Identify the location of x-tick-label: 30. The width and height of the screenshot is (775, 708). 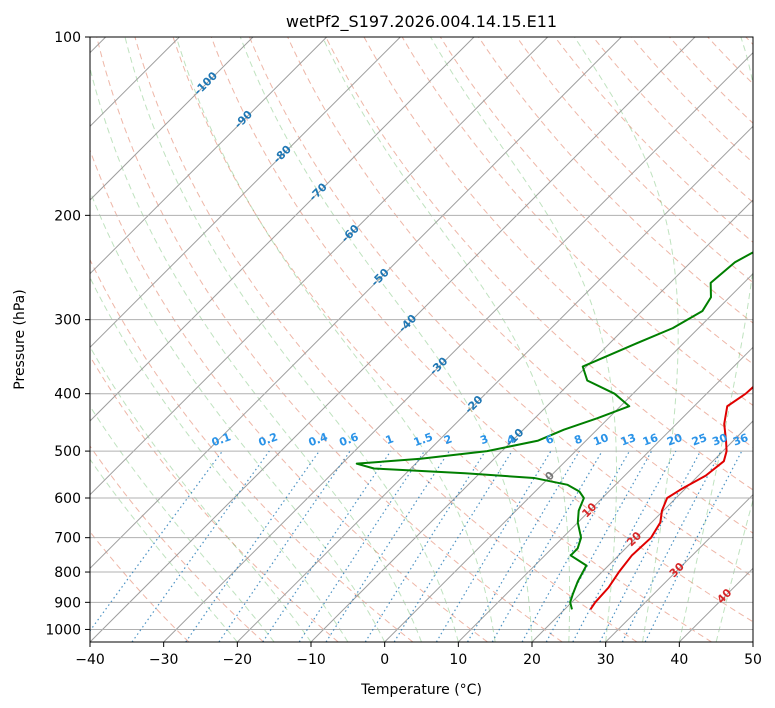
(606, 660).